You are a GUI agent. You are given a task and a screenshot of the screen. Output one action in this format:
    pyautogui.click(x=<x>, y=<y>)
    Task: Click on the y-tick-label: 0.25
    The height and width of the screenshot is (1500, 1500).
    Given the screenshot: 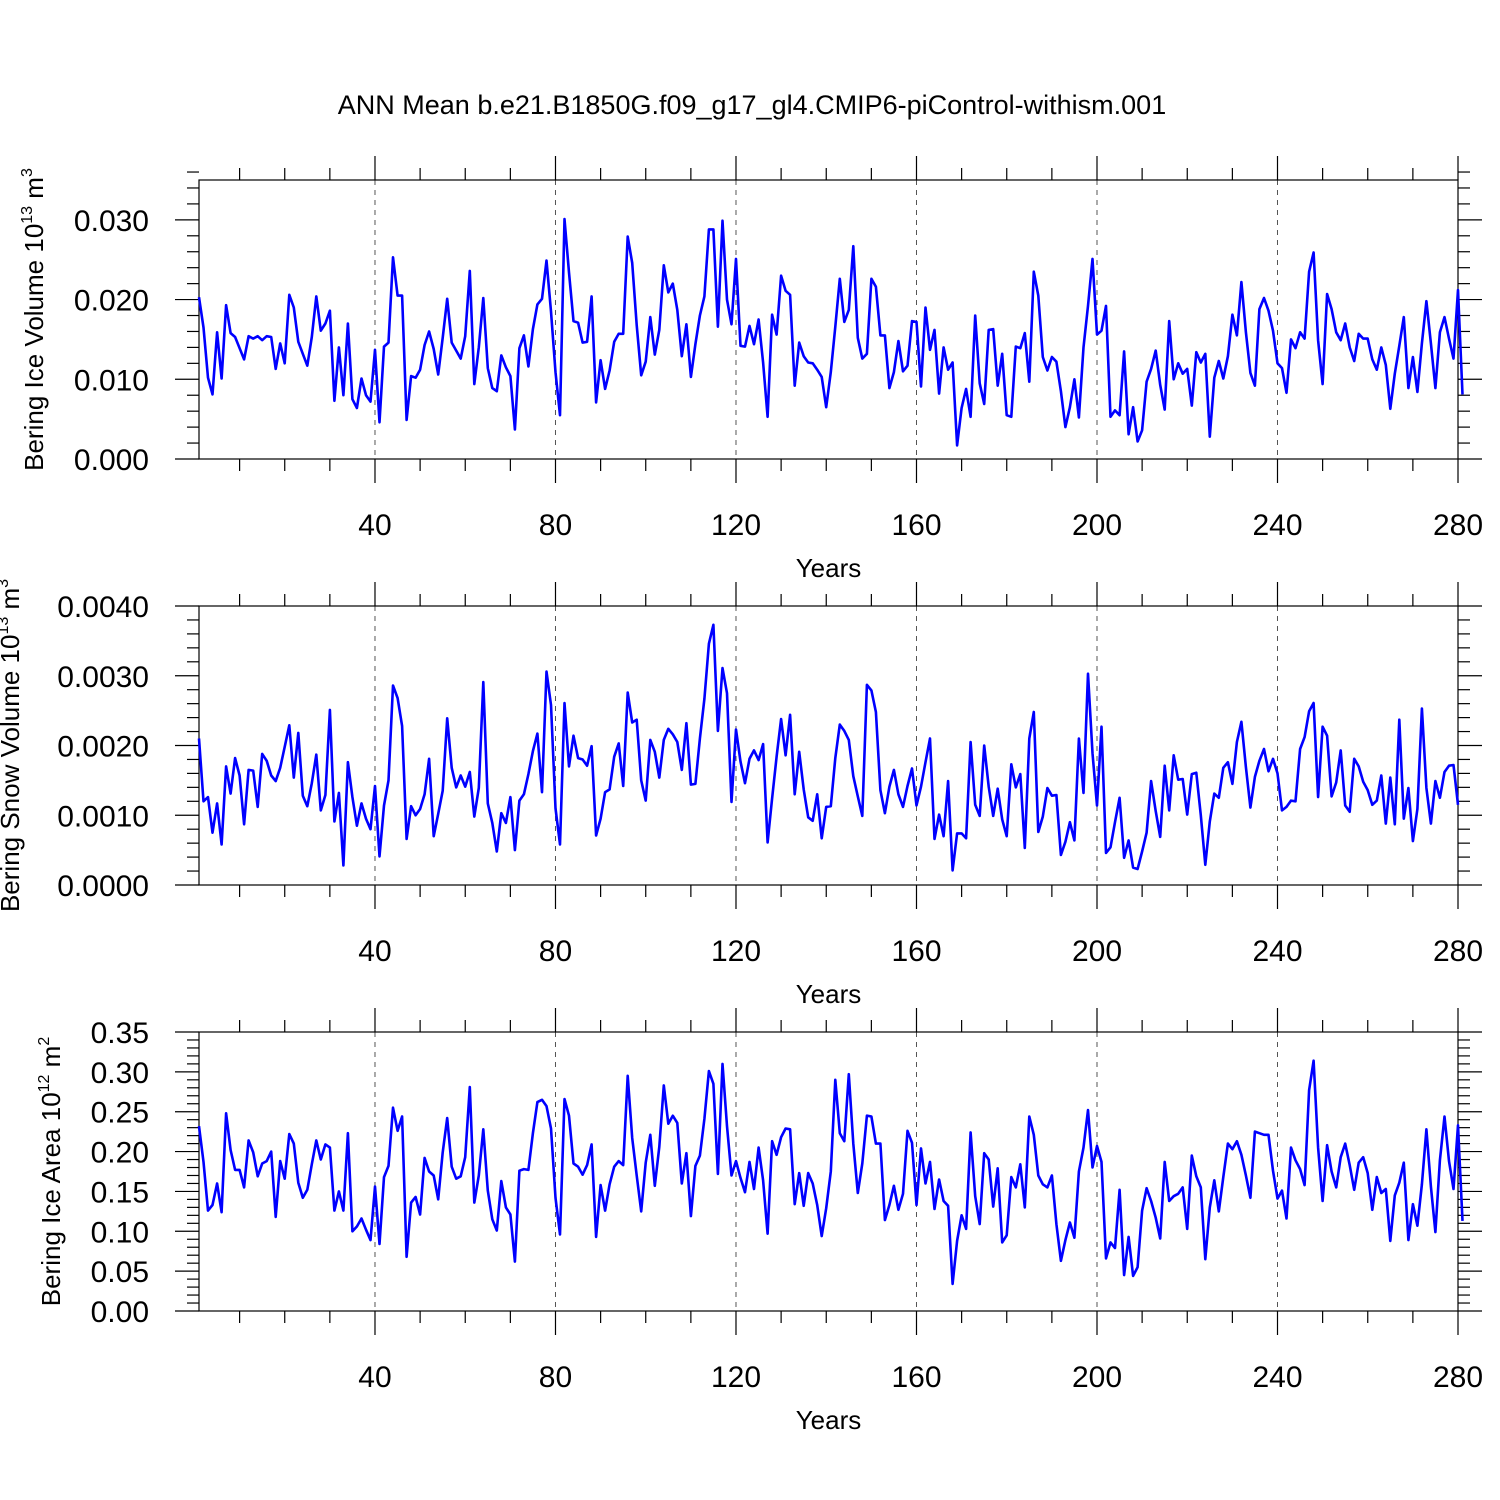 What is the action you would take?
    pyautogui.click(x=120, y=1113)
    